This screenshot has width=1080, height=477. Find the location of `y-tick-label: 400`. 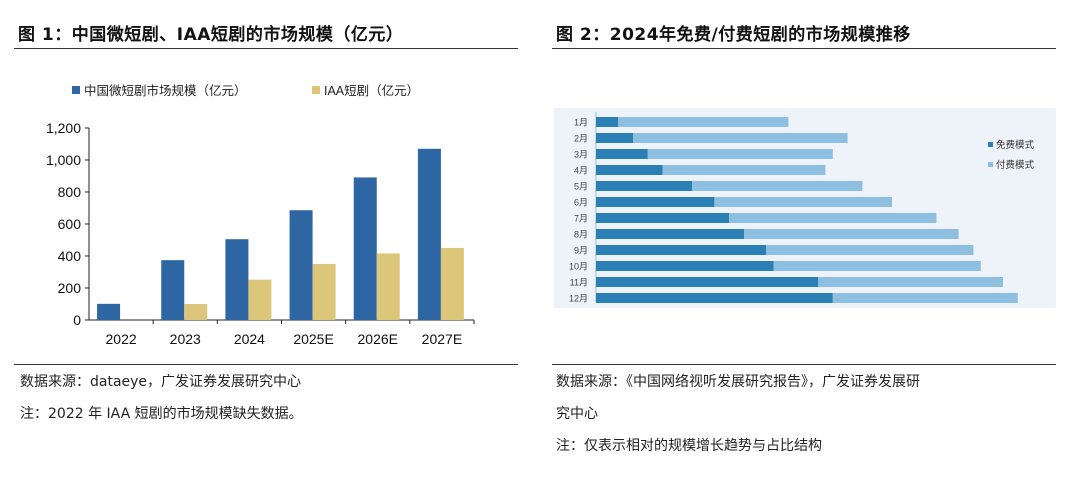

y-tick-label: 400 is located at coordinates (70, 256).